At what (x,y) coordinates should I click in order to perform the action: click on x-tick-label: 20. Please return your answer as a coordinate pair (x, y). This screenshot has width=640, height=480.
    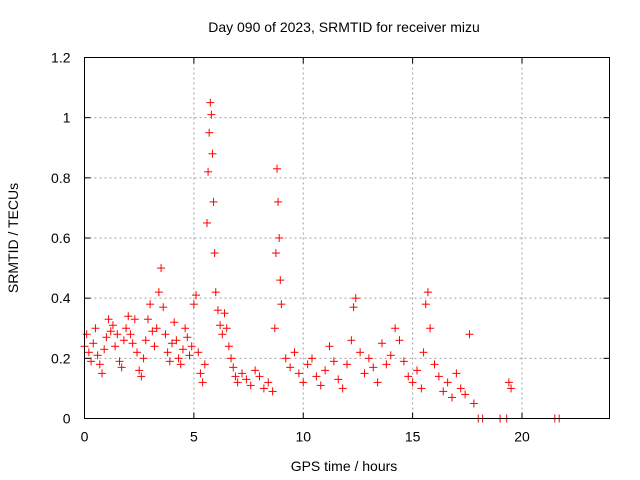
    Looking at the image, I should click on (522, 437).